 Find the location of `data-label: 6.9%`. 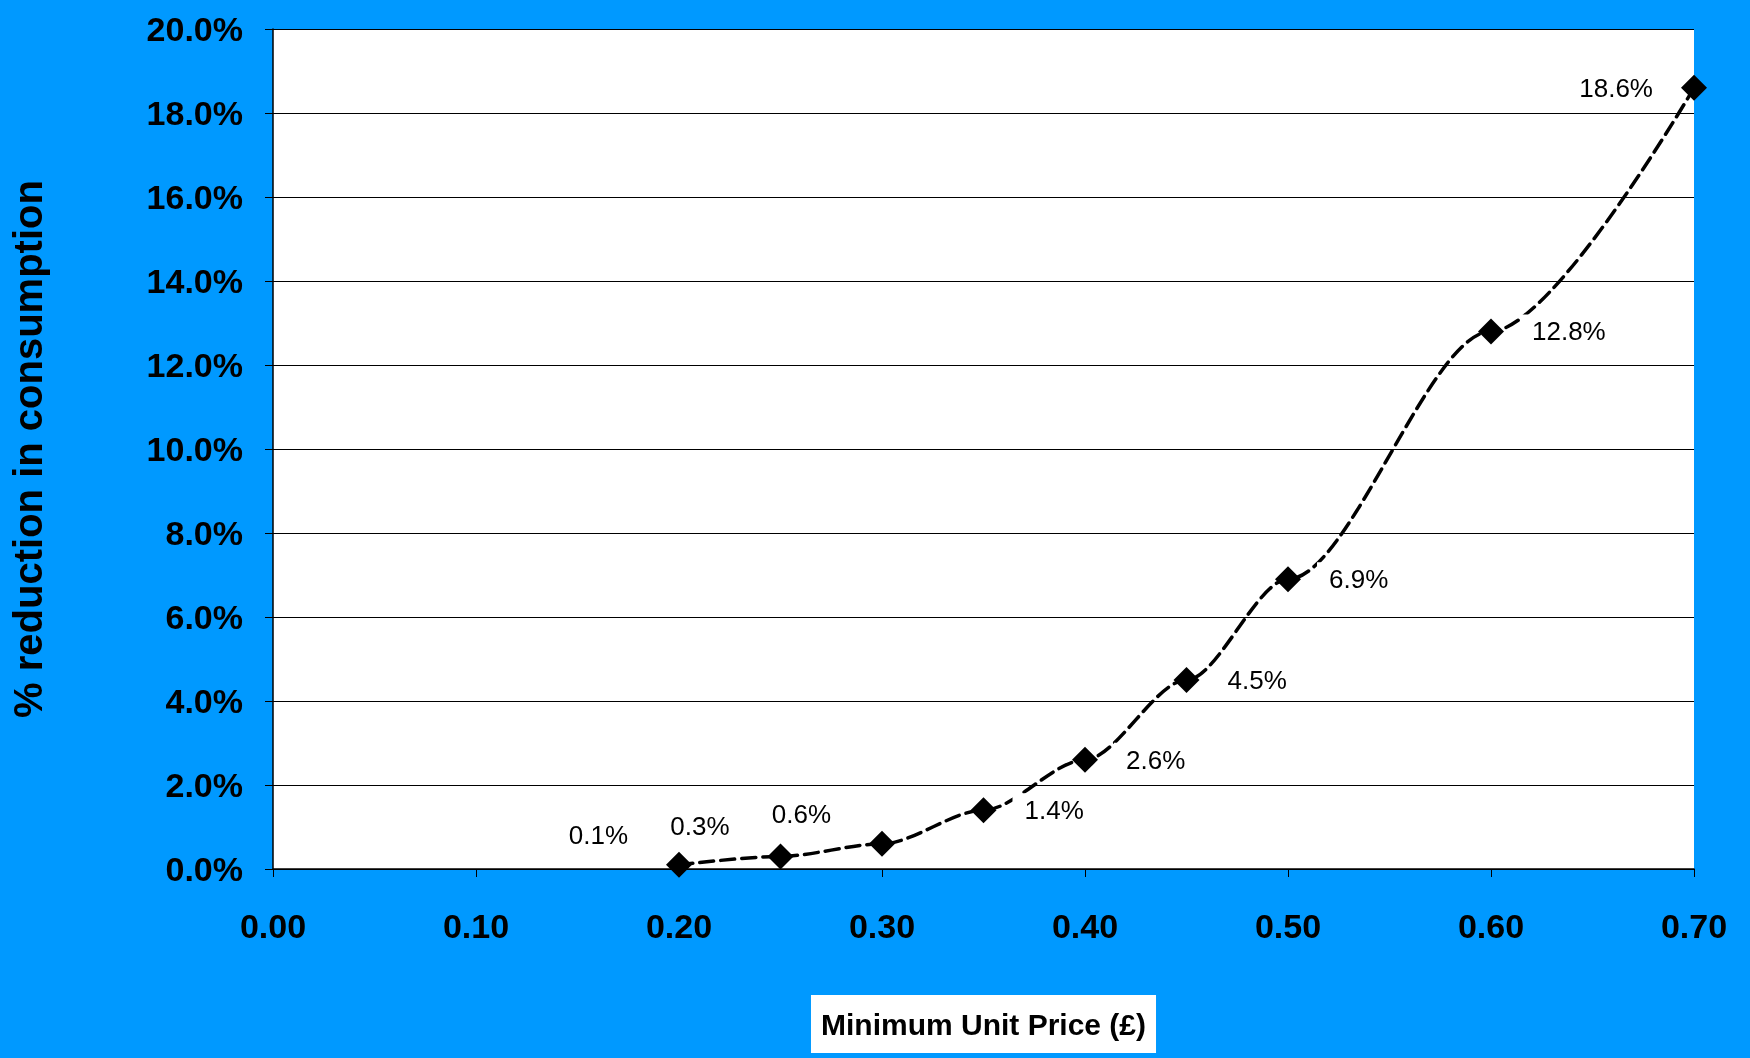

data-label: 6.9% is located at coordinates (1359, 579).